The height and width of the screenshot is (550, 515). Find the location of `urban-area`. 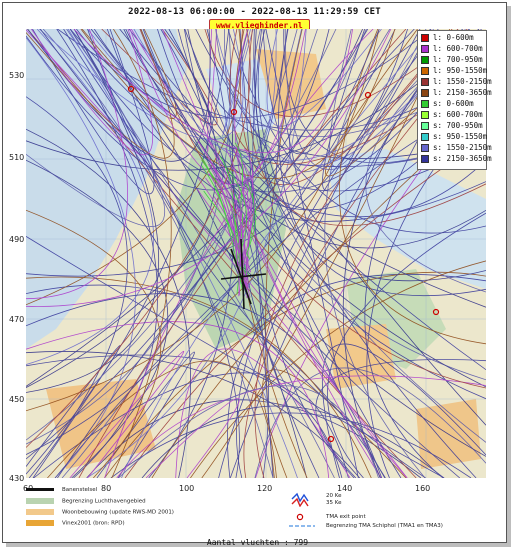

urban-area is located at coordinates (361, 356).